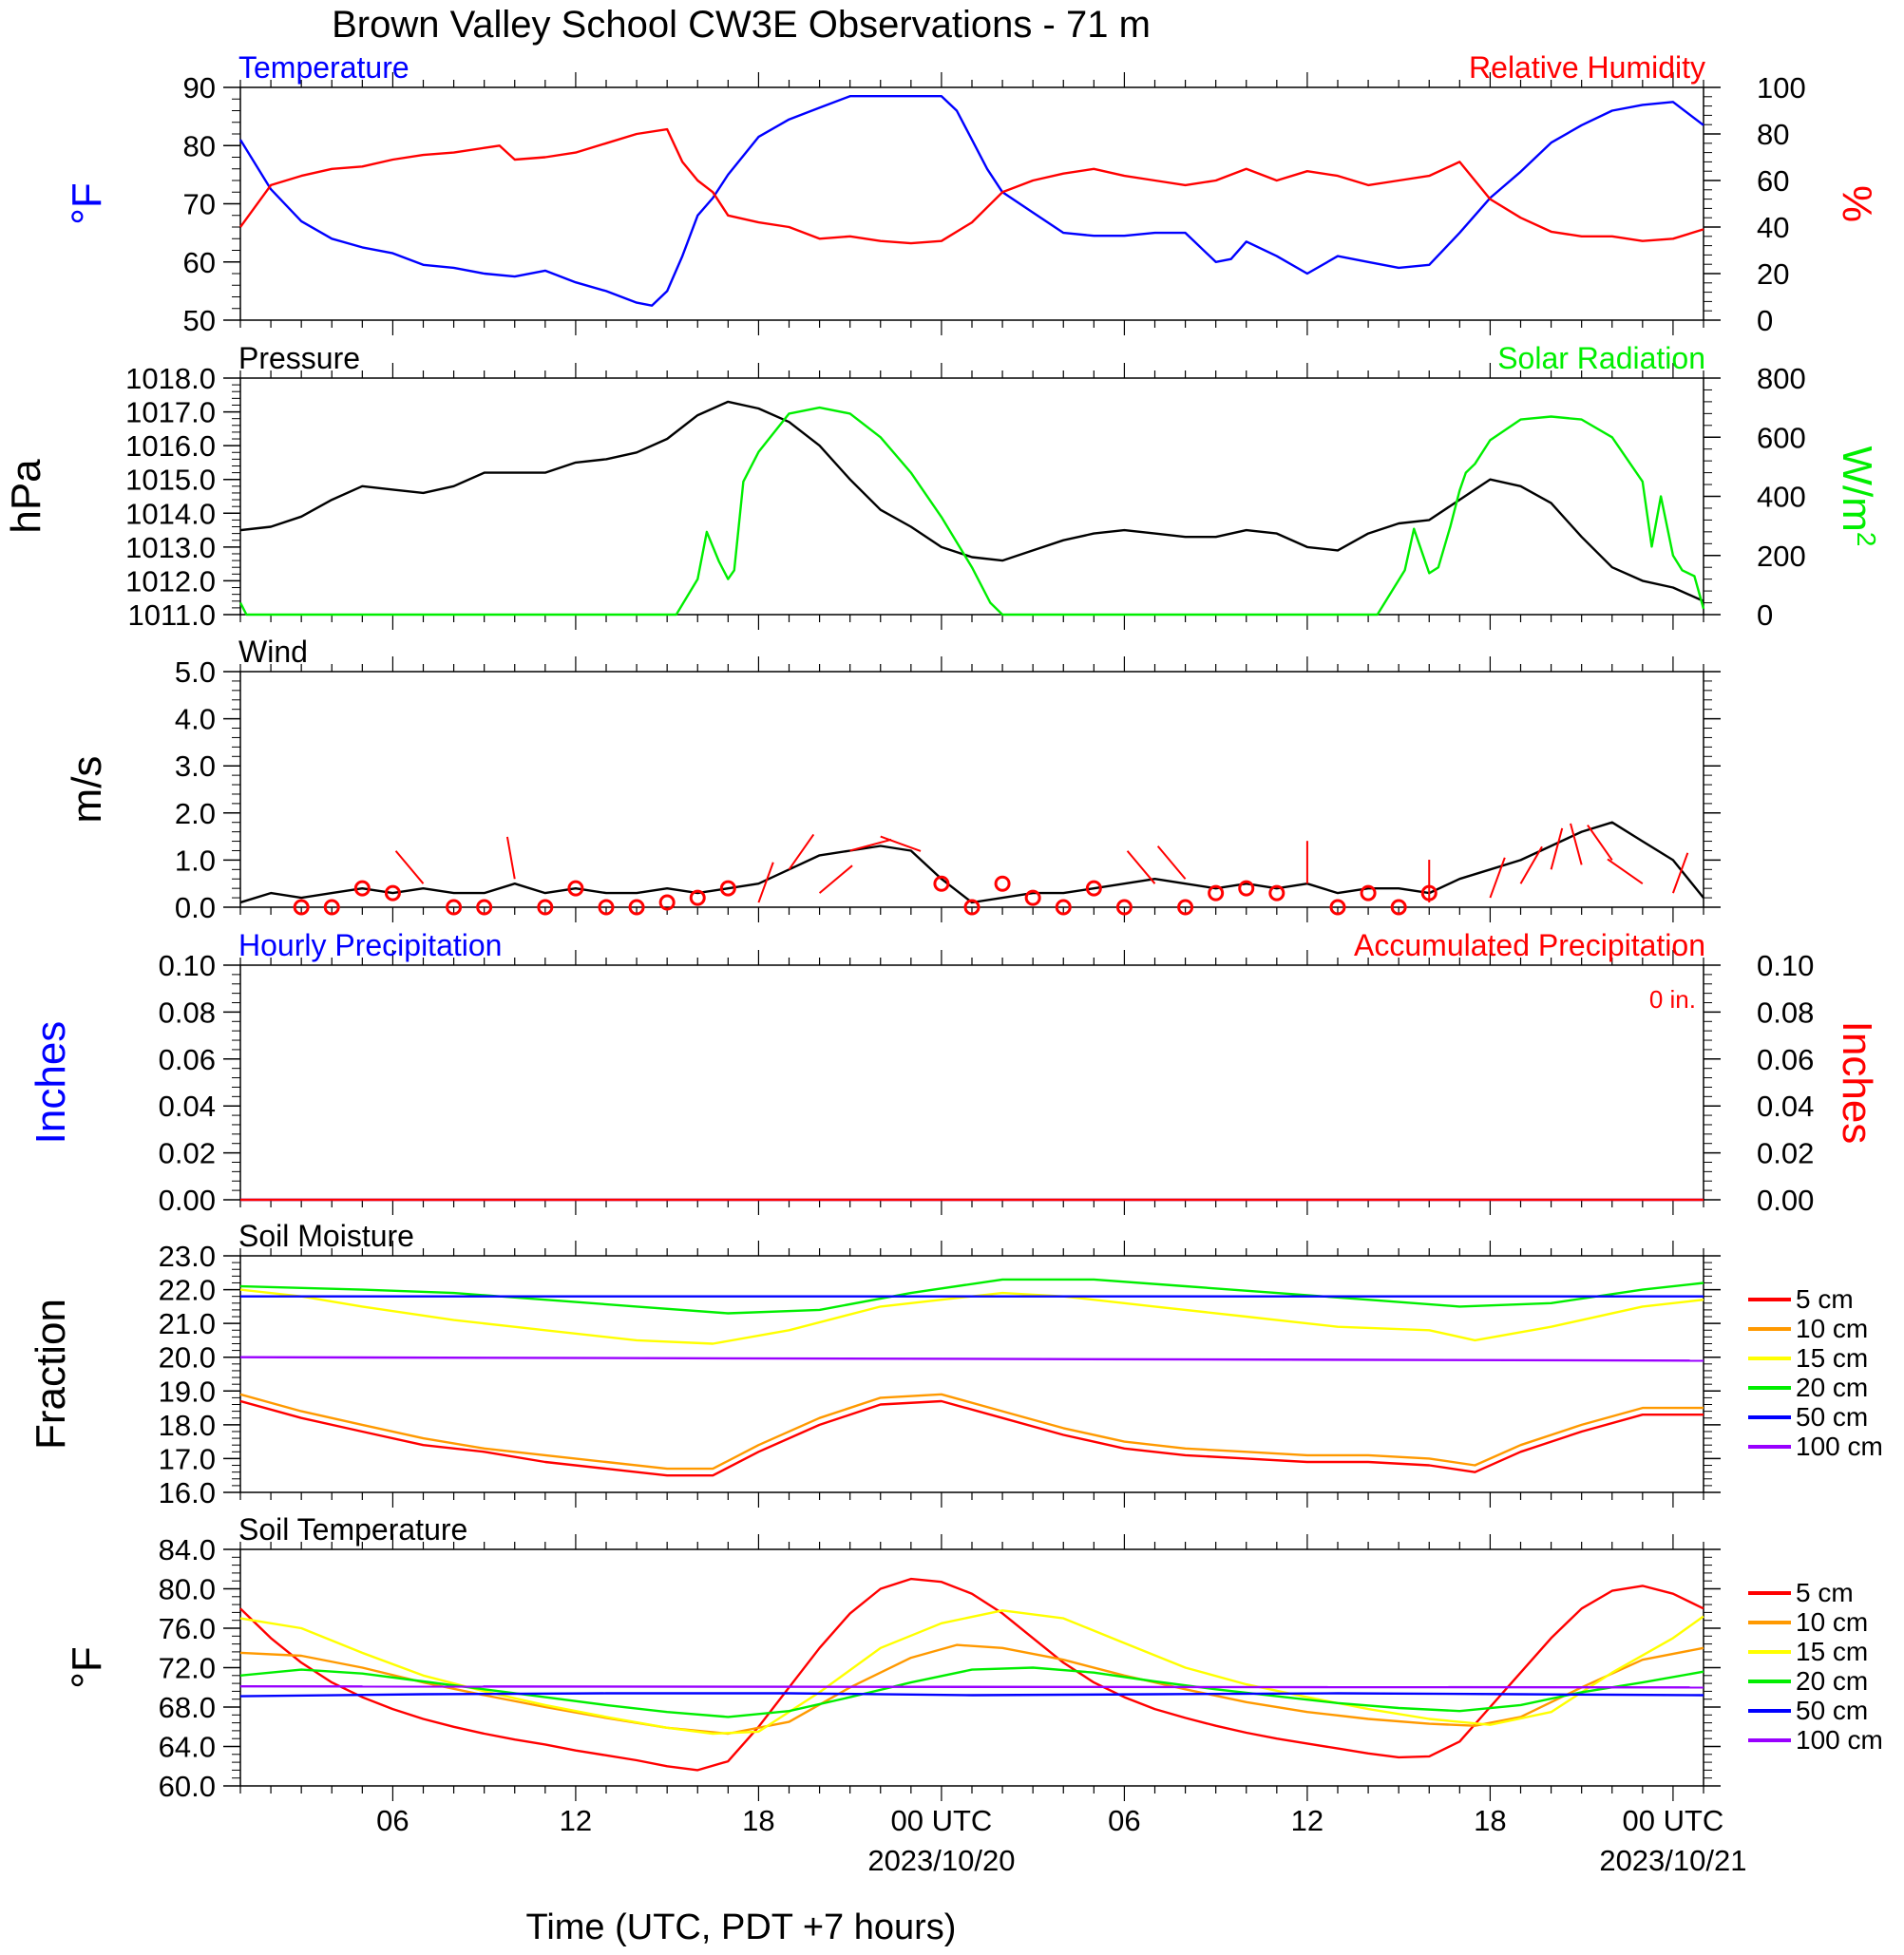  Describe the element at coordinates (1773, 227) in the screenshot. I see `y-tick-label-right: 40` at that location.